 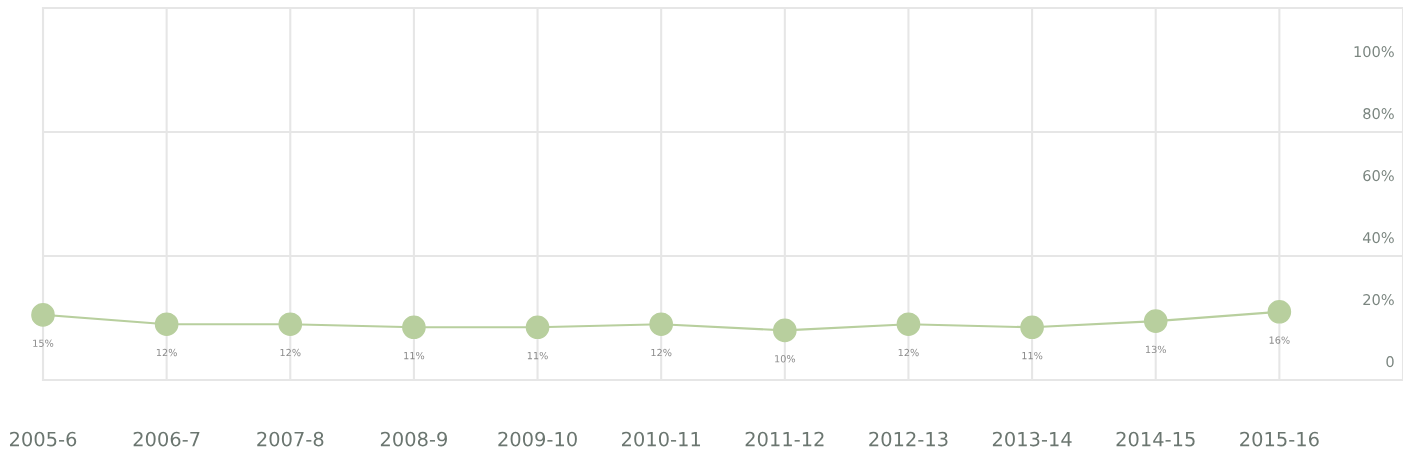 What do you see at coordinates (1378, 300) in the screenshot?
I see `y-tick-label: 20%` at bounding box center [1378, 300].